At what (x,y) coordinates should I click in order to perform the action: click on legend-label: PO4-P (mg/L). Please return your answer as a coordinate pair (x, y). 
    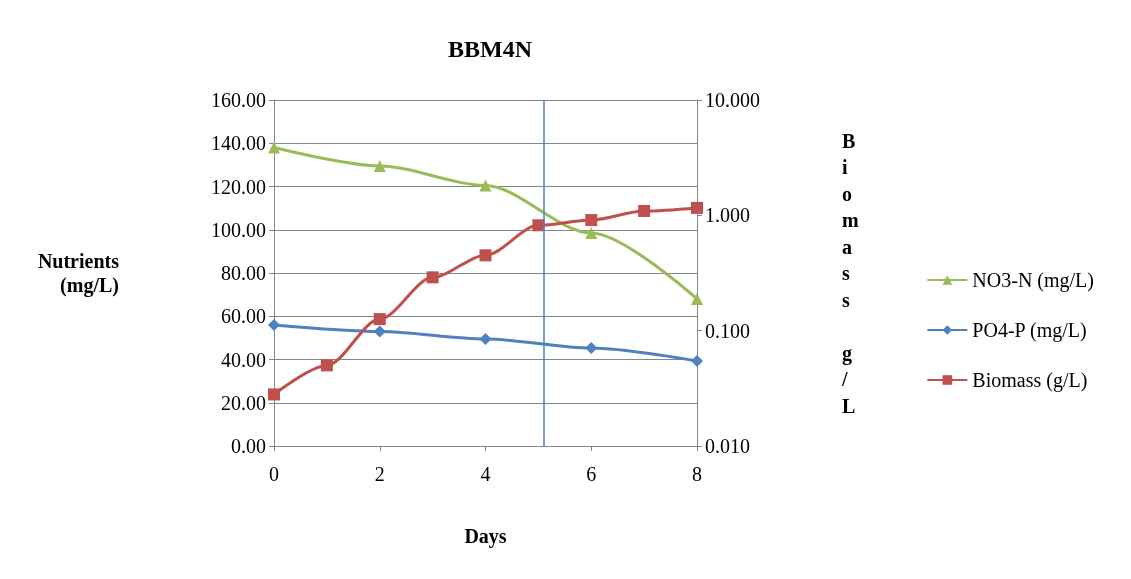
    Looking at the image, I should click on (1029, 330).